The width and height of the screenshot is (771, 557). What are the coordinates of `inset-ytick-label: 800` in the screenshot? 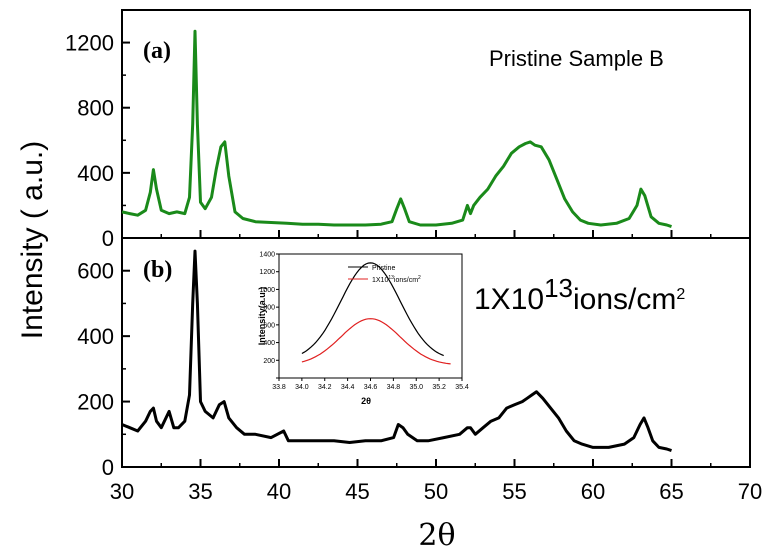 It's located at (269, 308).